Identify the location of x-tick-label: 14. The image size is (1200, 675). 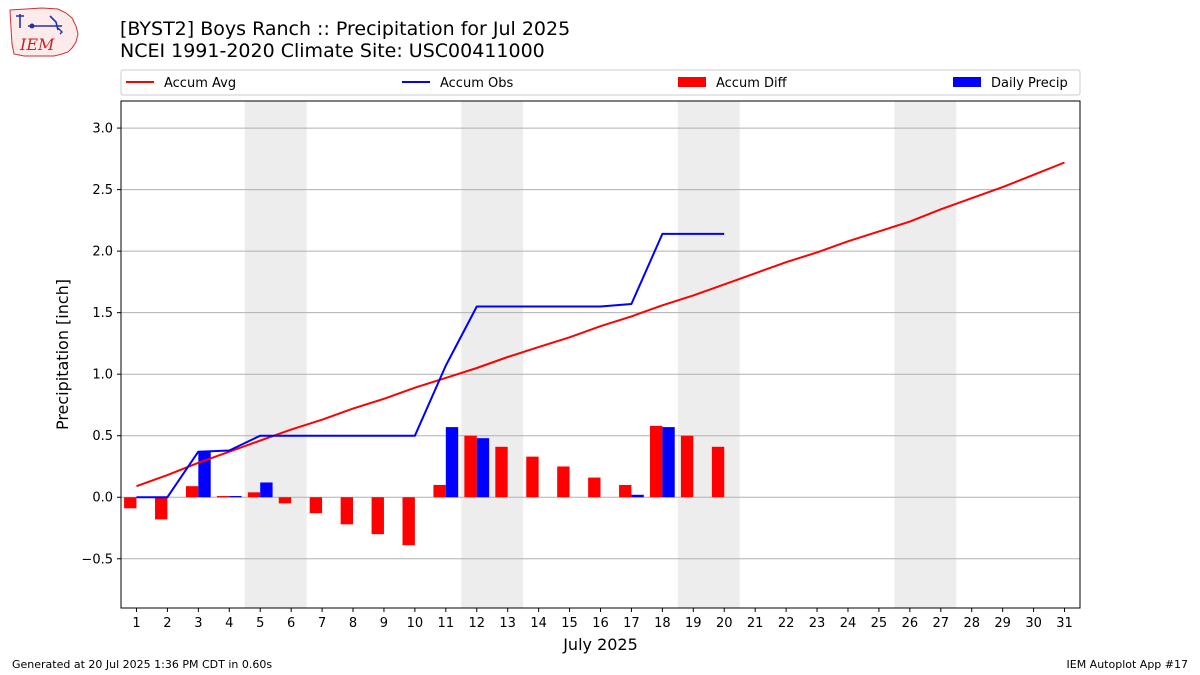
(538, 623).